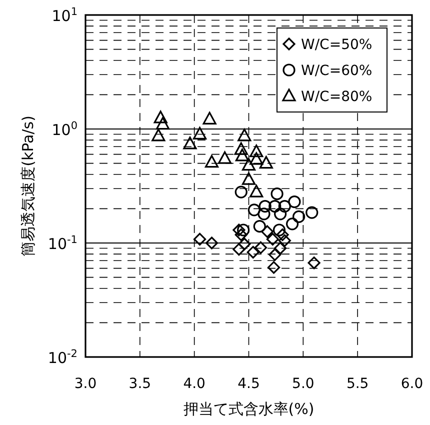 This screenshot has width=430, height=425. I want to click on x-tick-label: 3.0, so click(85, 384).